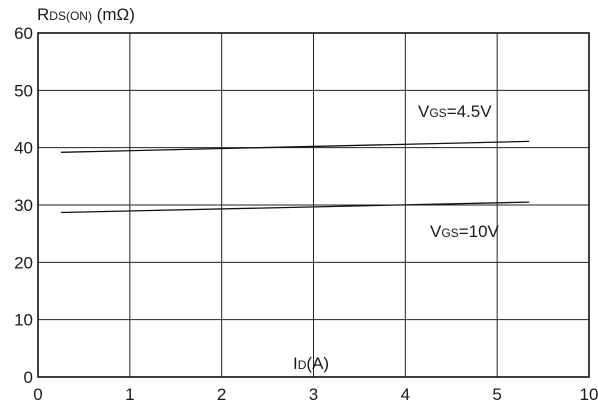 Image resolution: width=598 pixels, height=405 pixels. What do you see at coordinates (221, 394) in the screenshot?
I see `x-tick-label: 2` at bounding box center [221, 394].